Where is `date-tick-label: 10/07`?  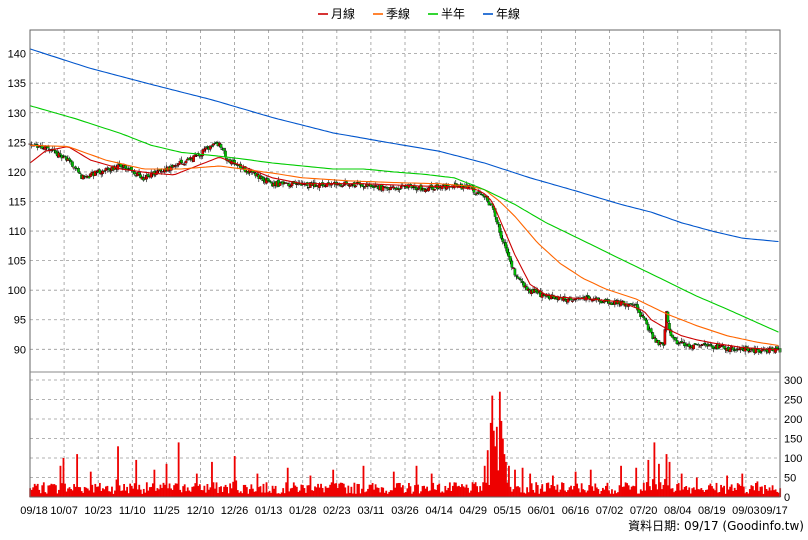
date-tick-label: 10/07 is located at coordinates (64, 511).